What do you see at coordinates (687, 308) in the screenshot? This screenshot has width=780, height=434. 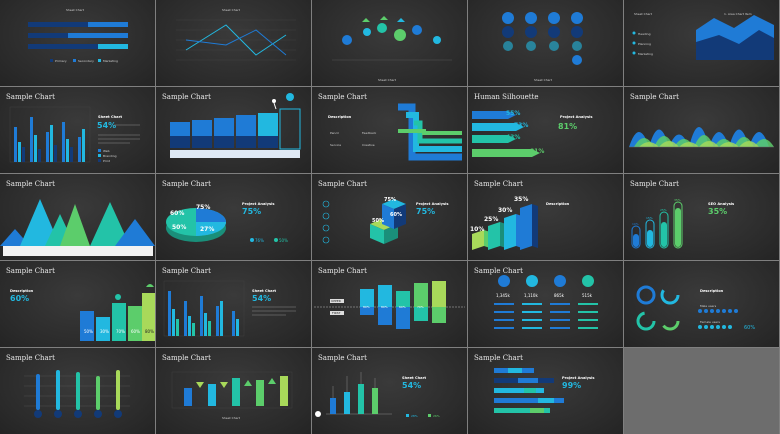 I see `donut-people-graphic` at bounding box center [687, 308].